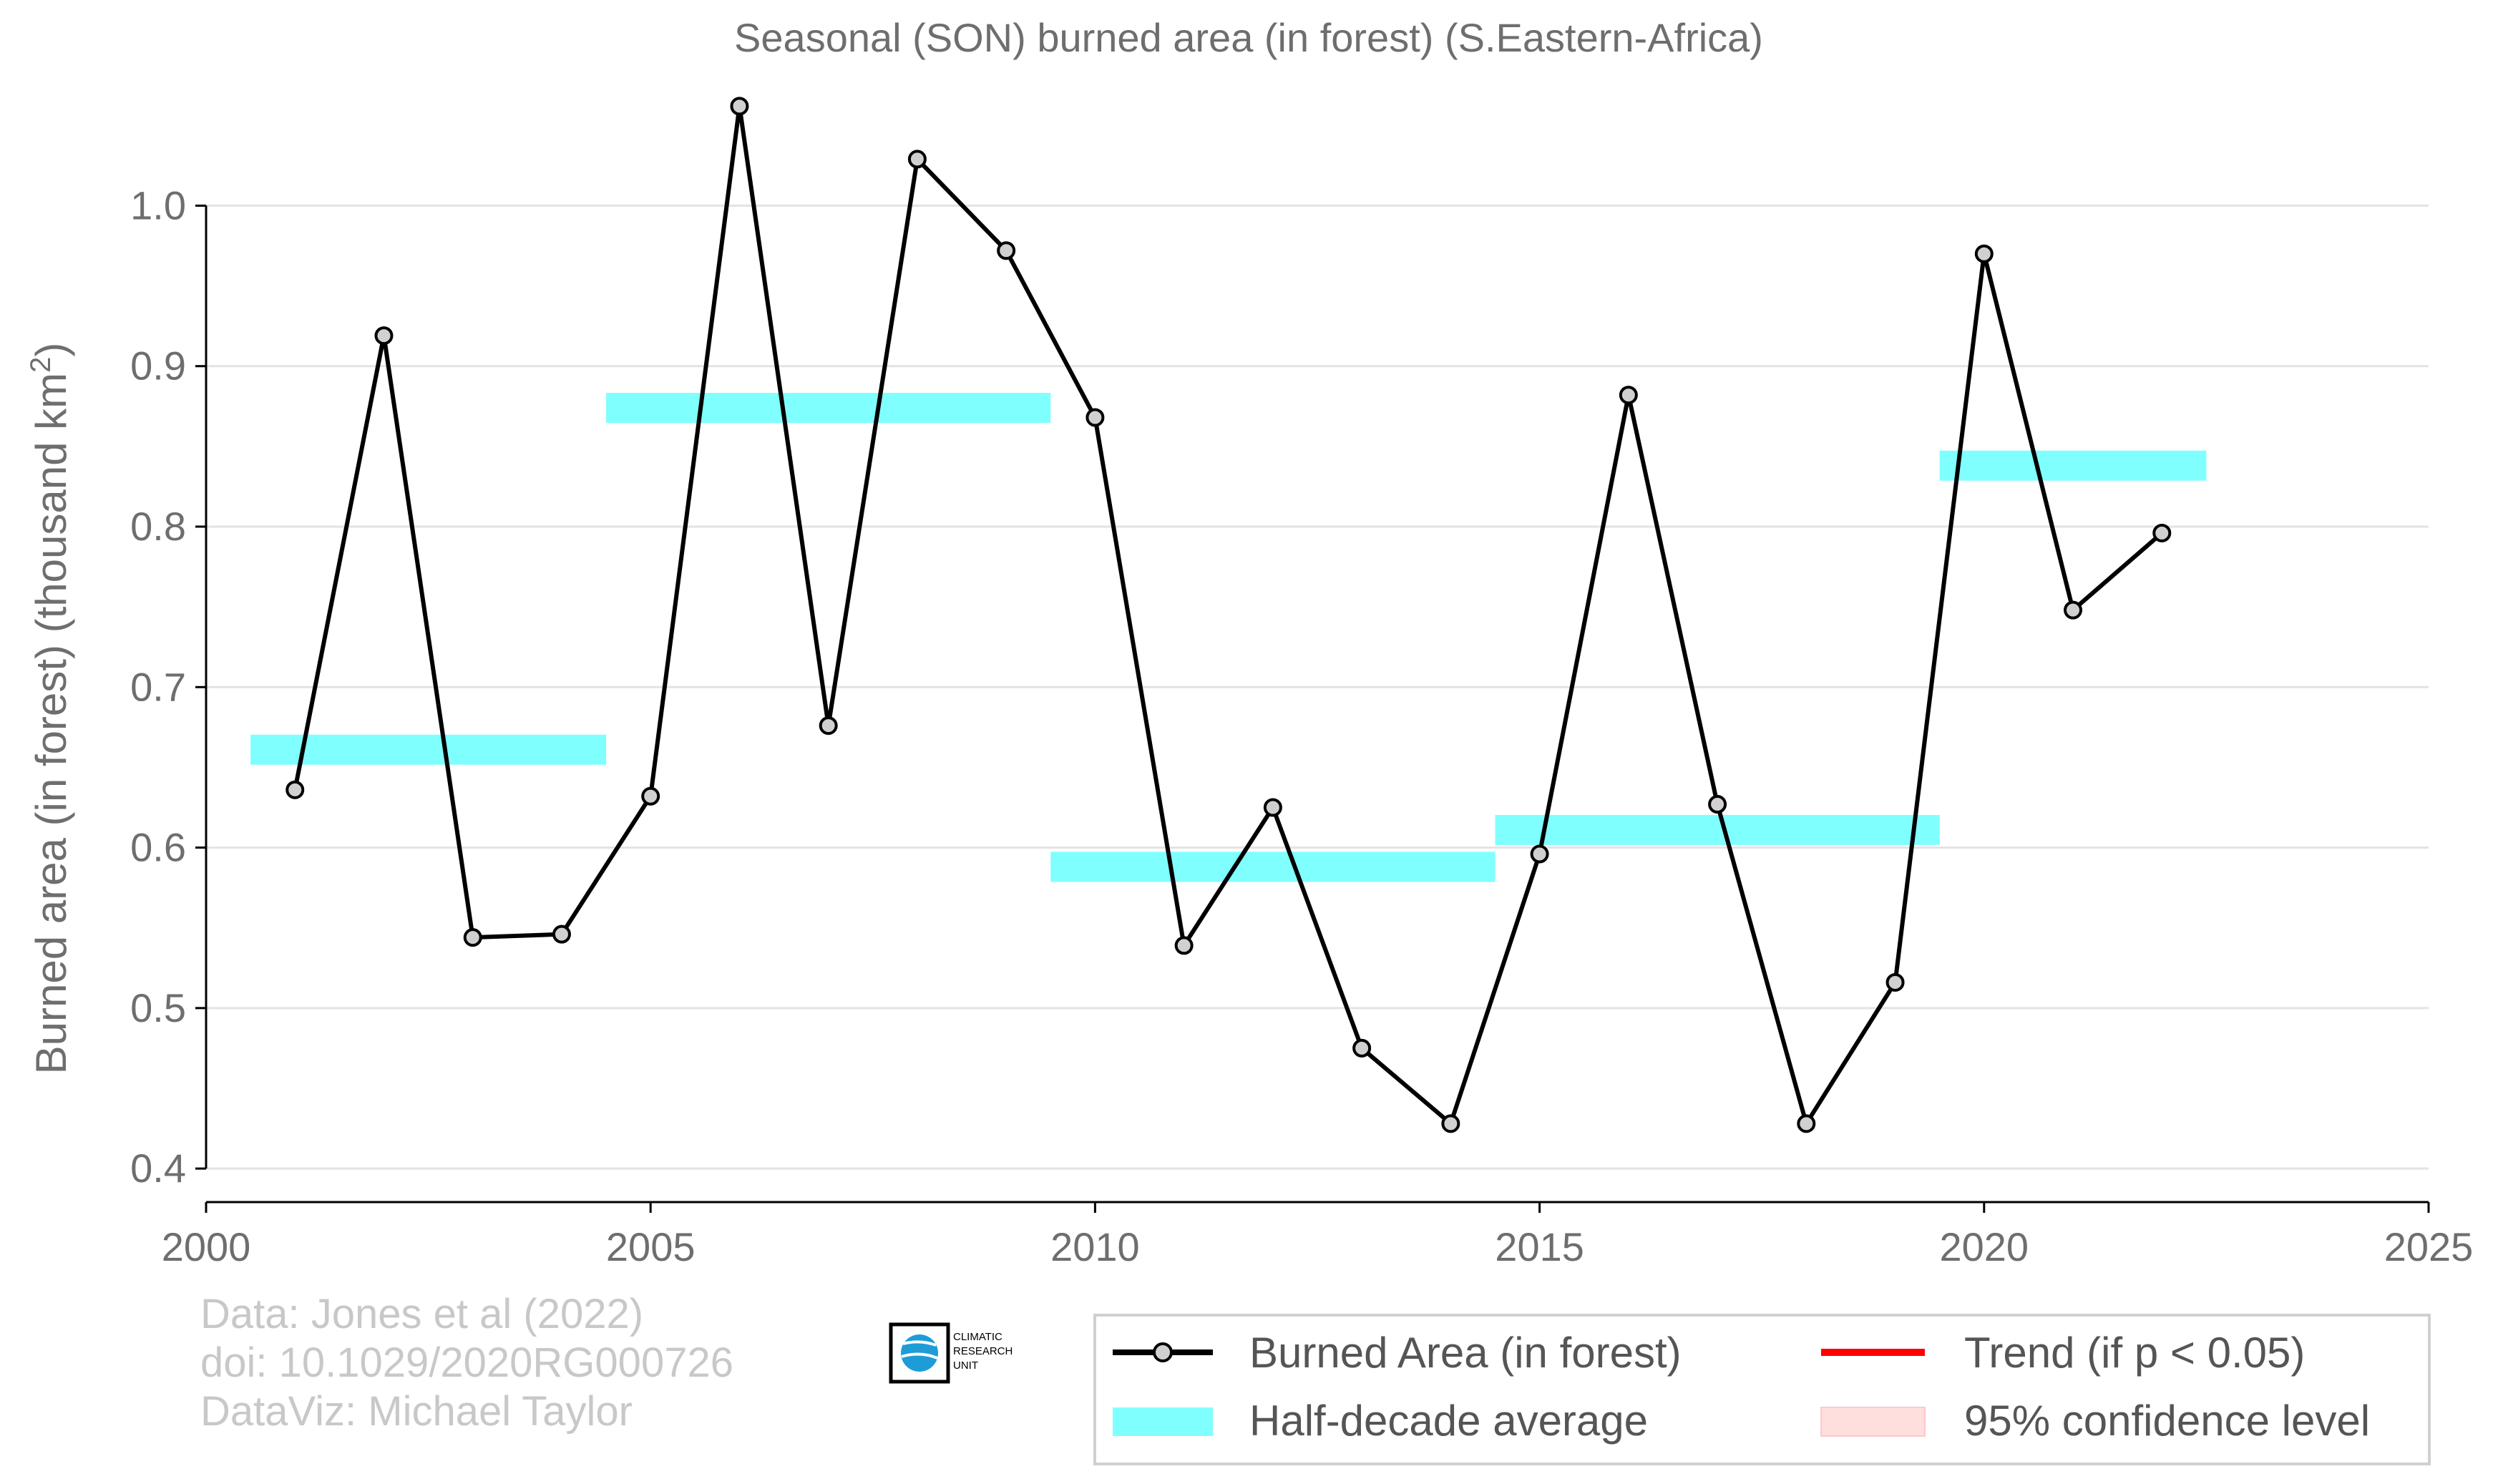 This screenshot has width=2498, height=1484. Describe the element at coordinates (158, 205) in the screenshot. I see `y-tick-label: 1.0` at that location.